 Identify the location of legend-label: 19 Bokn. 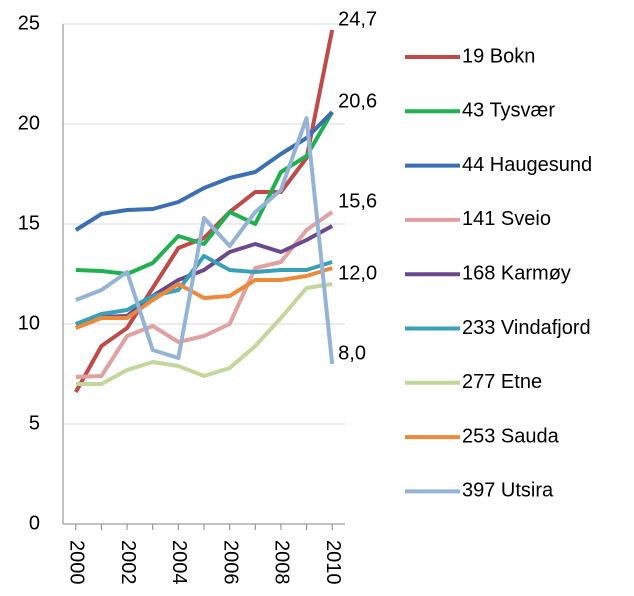
(498, 56).